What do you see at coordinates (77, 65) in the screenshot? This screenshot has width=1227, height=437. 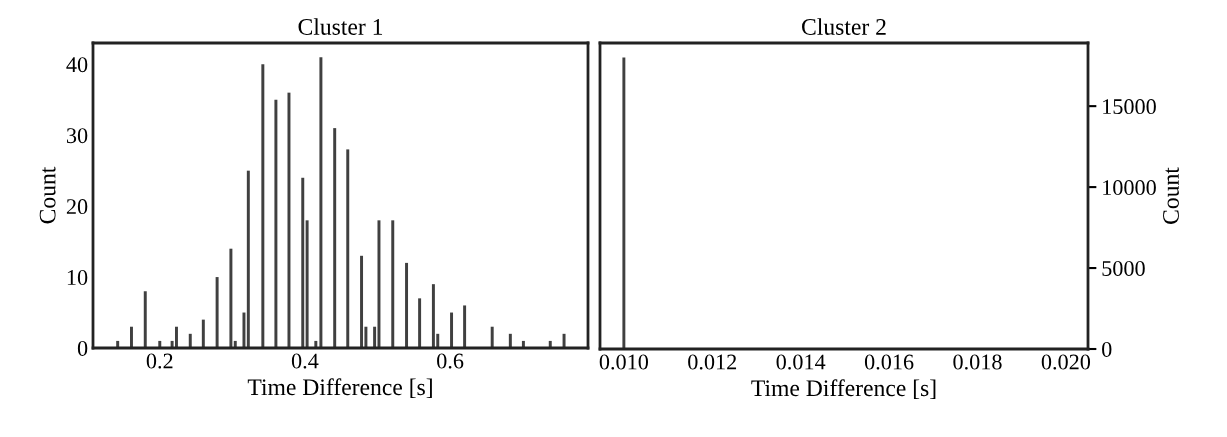 I see `y-tick-label: 40` at bounding box center [77, 65].